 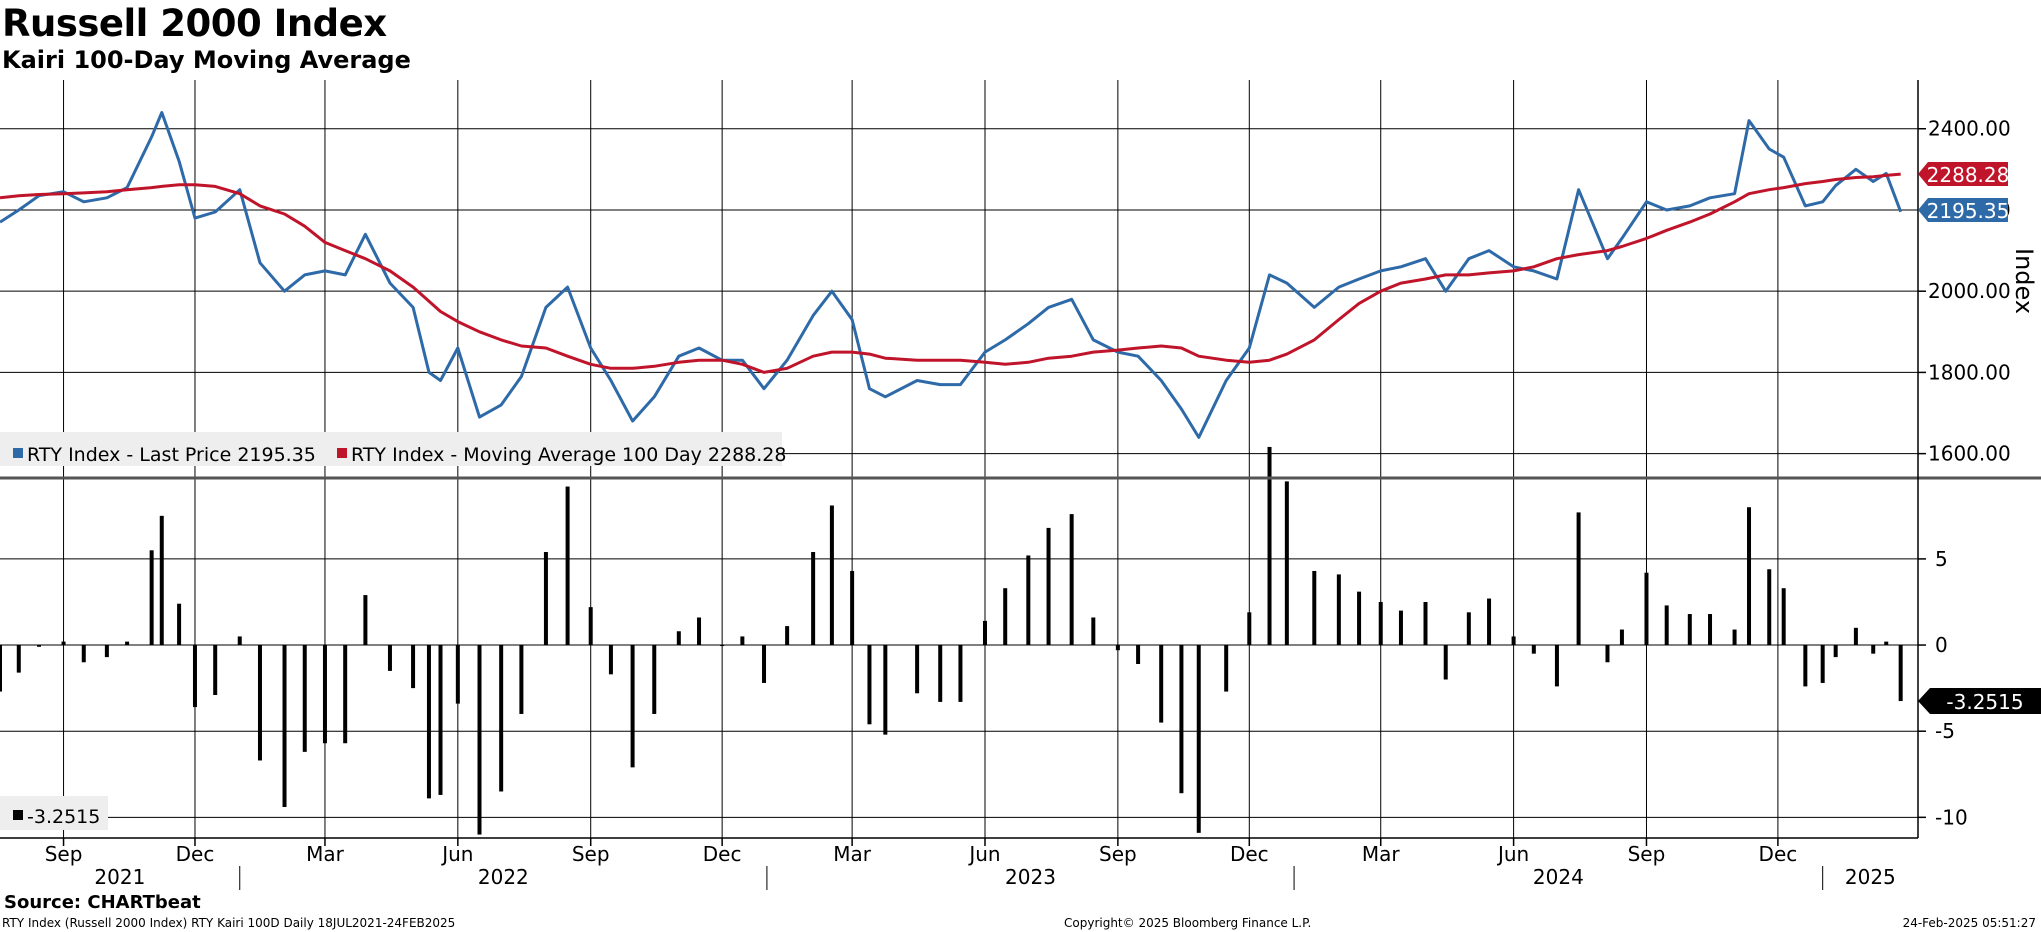 What do you see at coordinates (102, 902) in the screenshot?
I see `source-label: Source: CHARTbeat` at bounding box center [102, 902].